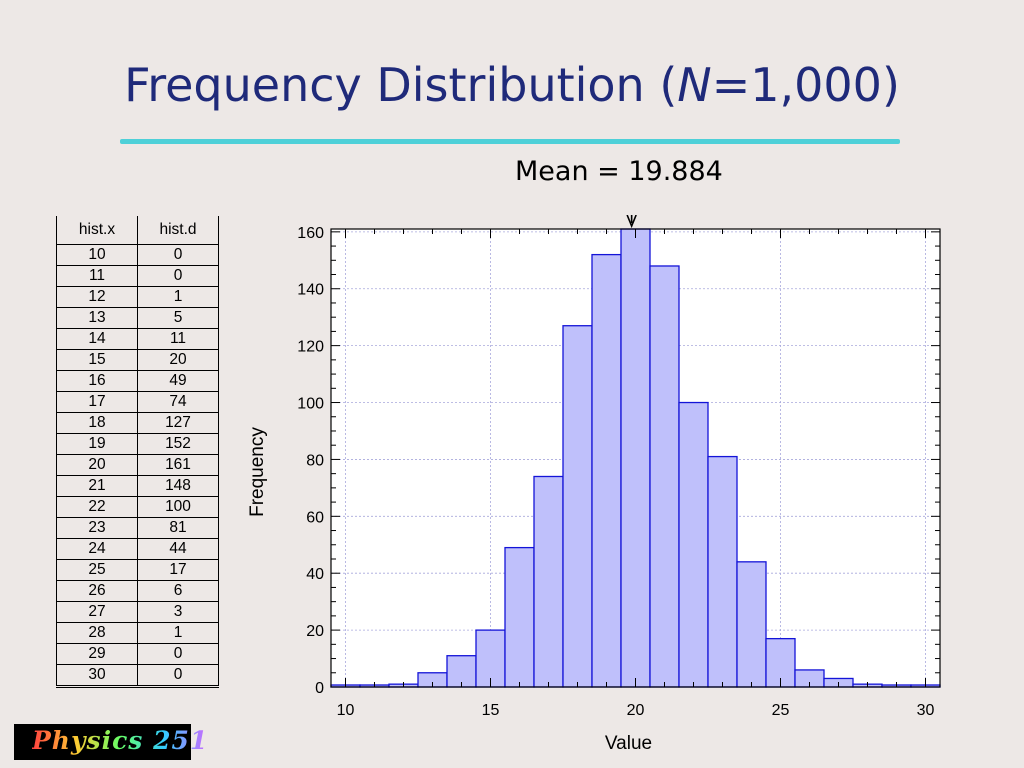 Image resolution: width=1024 pixels, height=768 pixels. I want to click on x-tick-label: 15, so click(491, 710).